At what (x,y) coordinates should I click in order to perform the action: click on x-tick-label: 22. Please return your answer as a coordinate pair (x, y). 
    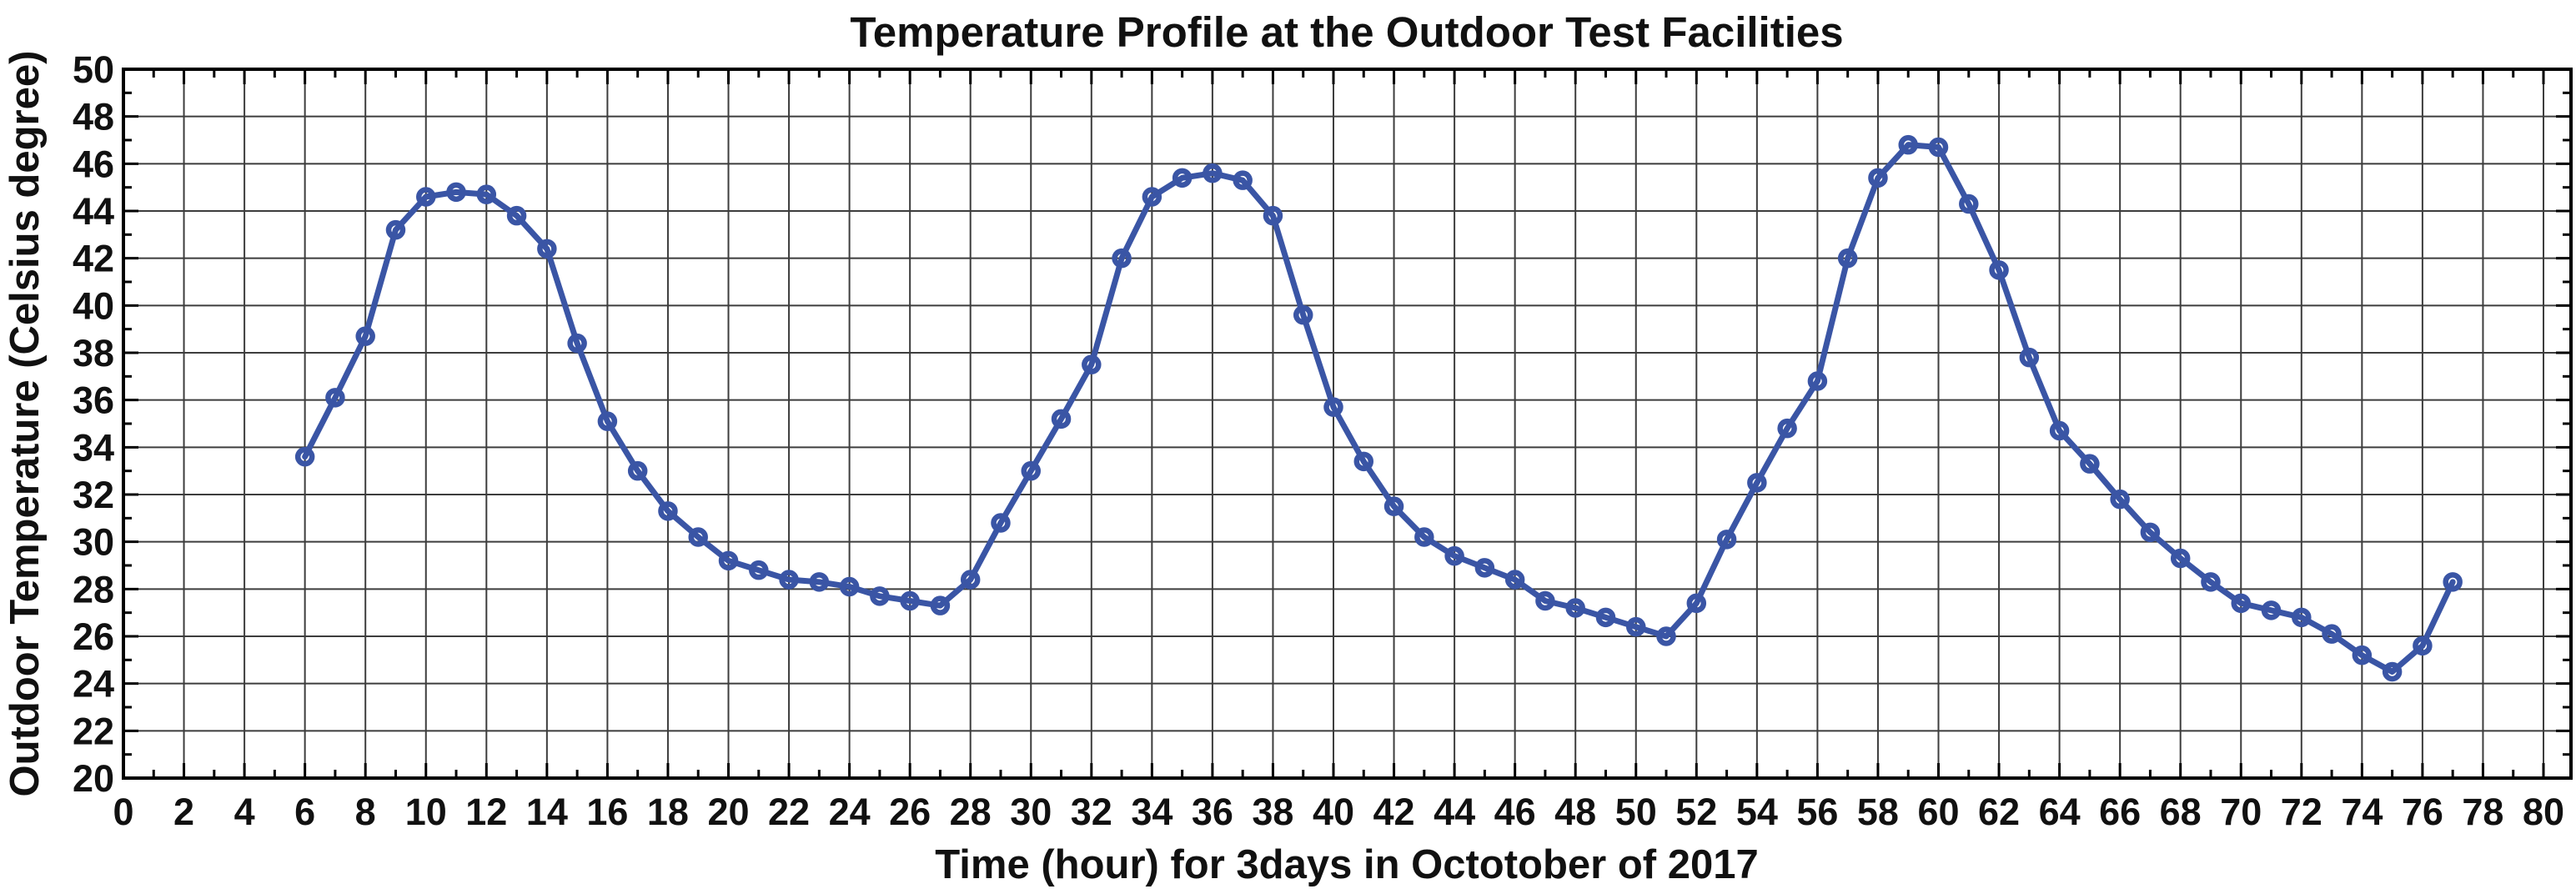
    Looking at the image, I should click on (789, 812).